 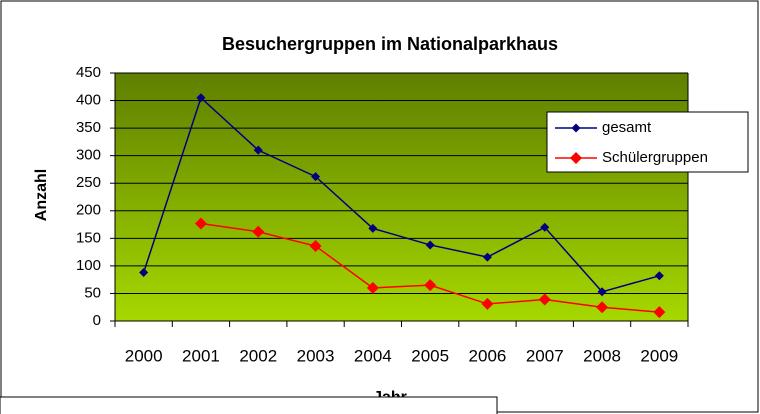 What do you see at coordinates (655, 157) in the screenshot?
I see `legend-label: Schülergruppen` at bounding box center [655, 157].